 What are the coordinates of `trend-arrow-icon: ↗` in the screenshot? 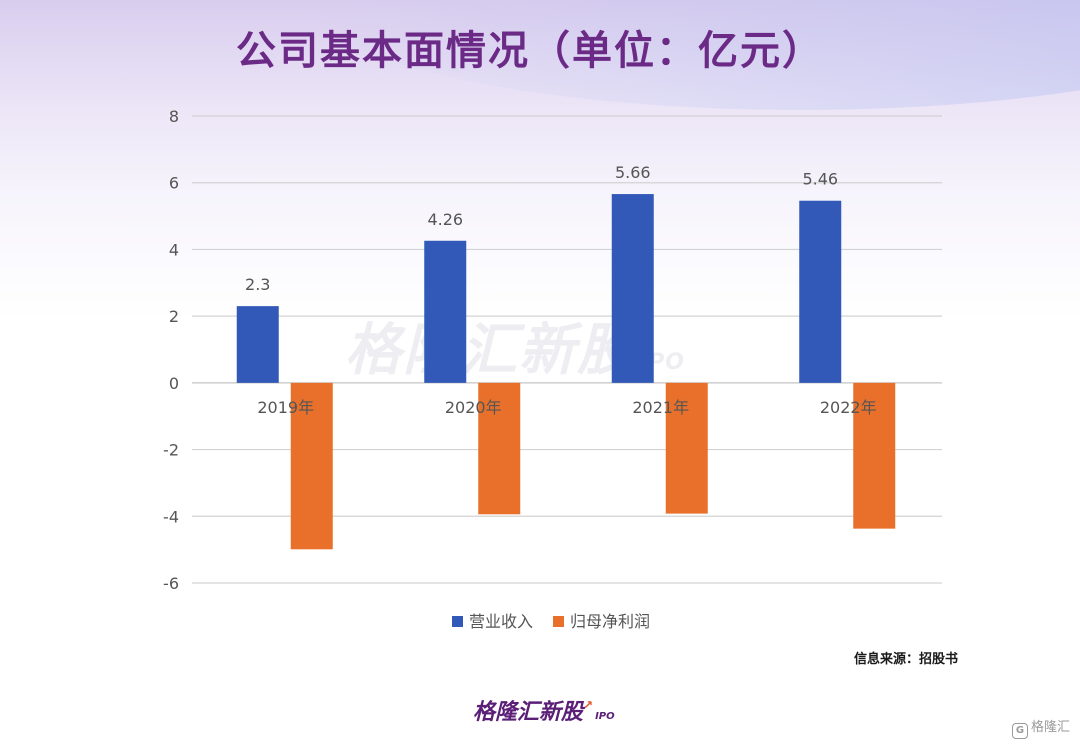 It's located at (588, 705).